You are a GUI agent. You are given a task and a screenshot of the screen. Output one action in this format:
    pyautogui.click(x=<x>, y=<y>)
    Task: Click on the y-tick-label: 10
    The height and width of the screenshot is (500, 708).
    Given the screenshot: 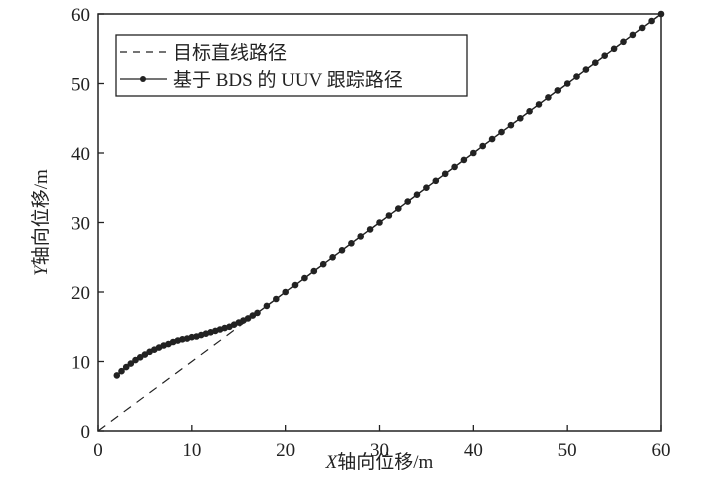 What is the action you would take?
    pyautogui.click(x=80, y=363)
    